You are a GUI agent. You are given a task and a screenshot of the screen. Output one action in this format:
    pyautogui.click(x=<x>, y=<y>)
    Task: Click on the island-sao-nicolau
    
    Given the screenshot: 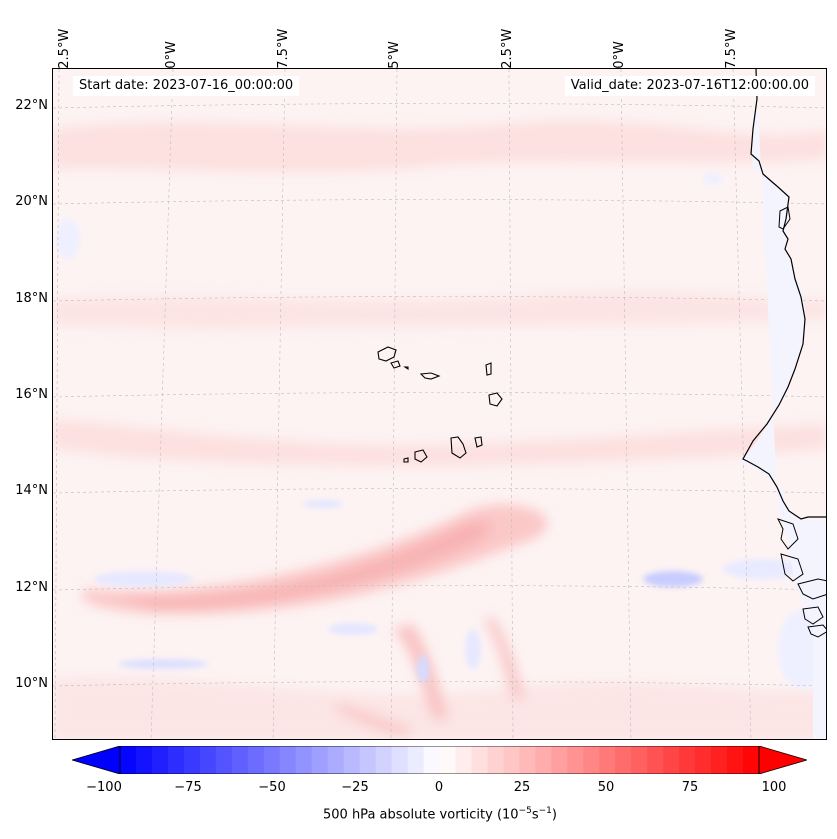 What is the action you would take?
    pyautogui.click(x=430, y=376)
    